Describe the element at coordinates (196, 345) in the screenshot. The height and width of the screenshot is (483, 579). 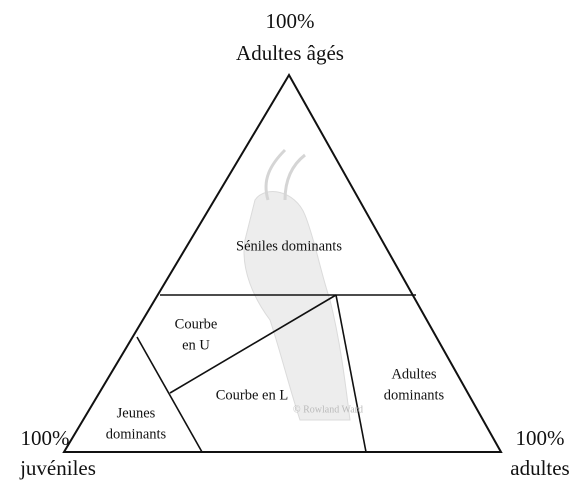
I see `region-label: en U` at that location.